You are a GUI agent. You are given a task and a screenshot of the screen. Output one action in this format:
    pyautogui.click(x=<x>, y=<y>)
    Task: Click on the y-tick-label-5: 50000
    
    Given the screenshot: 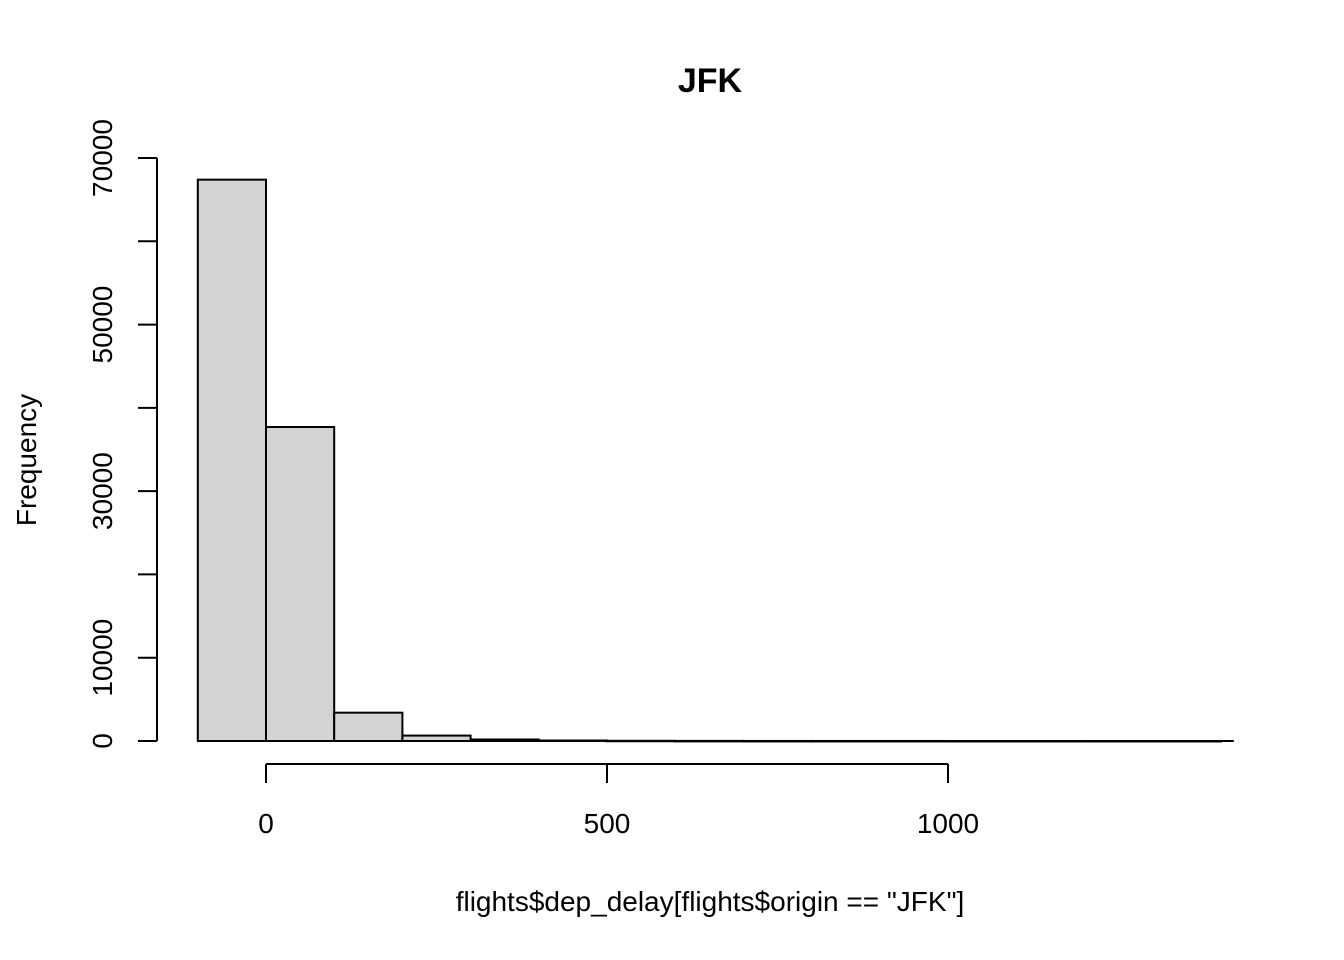 What is the action you would take?
    pyautogui.click(x=102, y=325)
    